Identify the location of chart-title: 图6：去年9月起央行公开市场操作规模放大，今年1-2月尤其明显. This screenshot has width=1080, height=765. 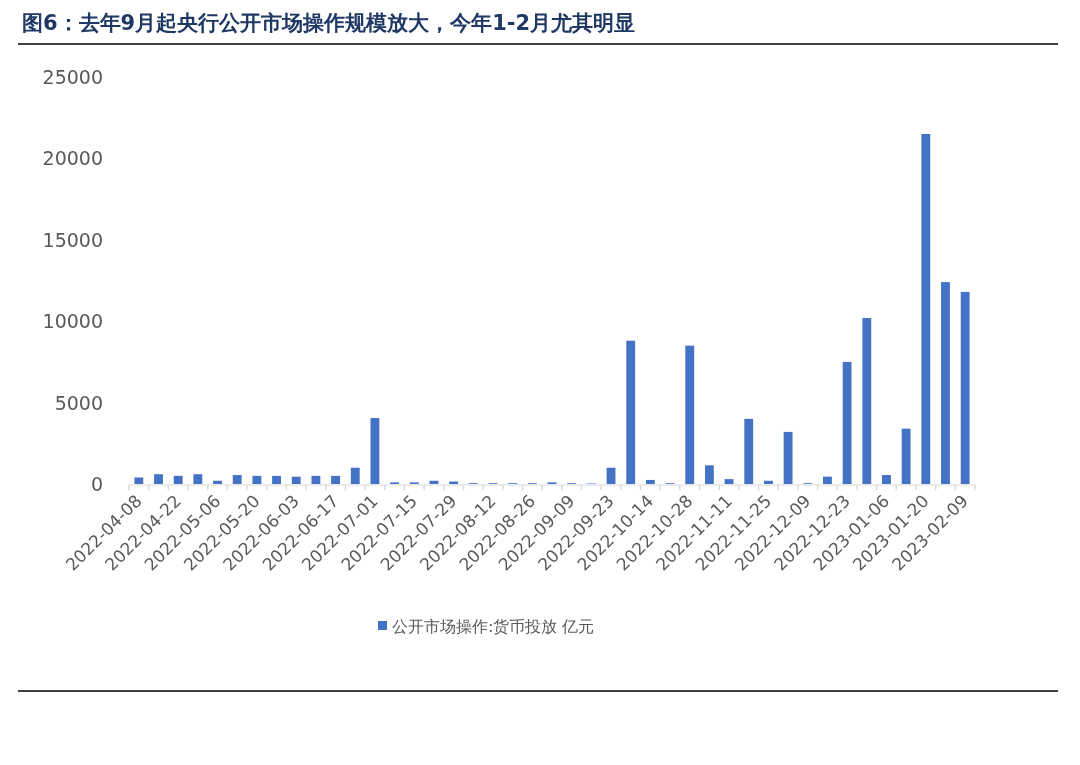
(329, 23).